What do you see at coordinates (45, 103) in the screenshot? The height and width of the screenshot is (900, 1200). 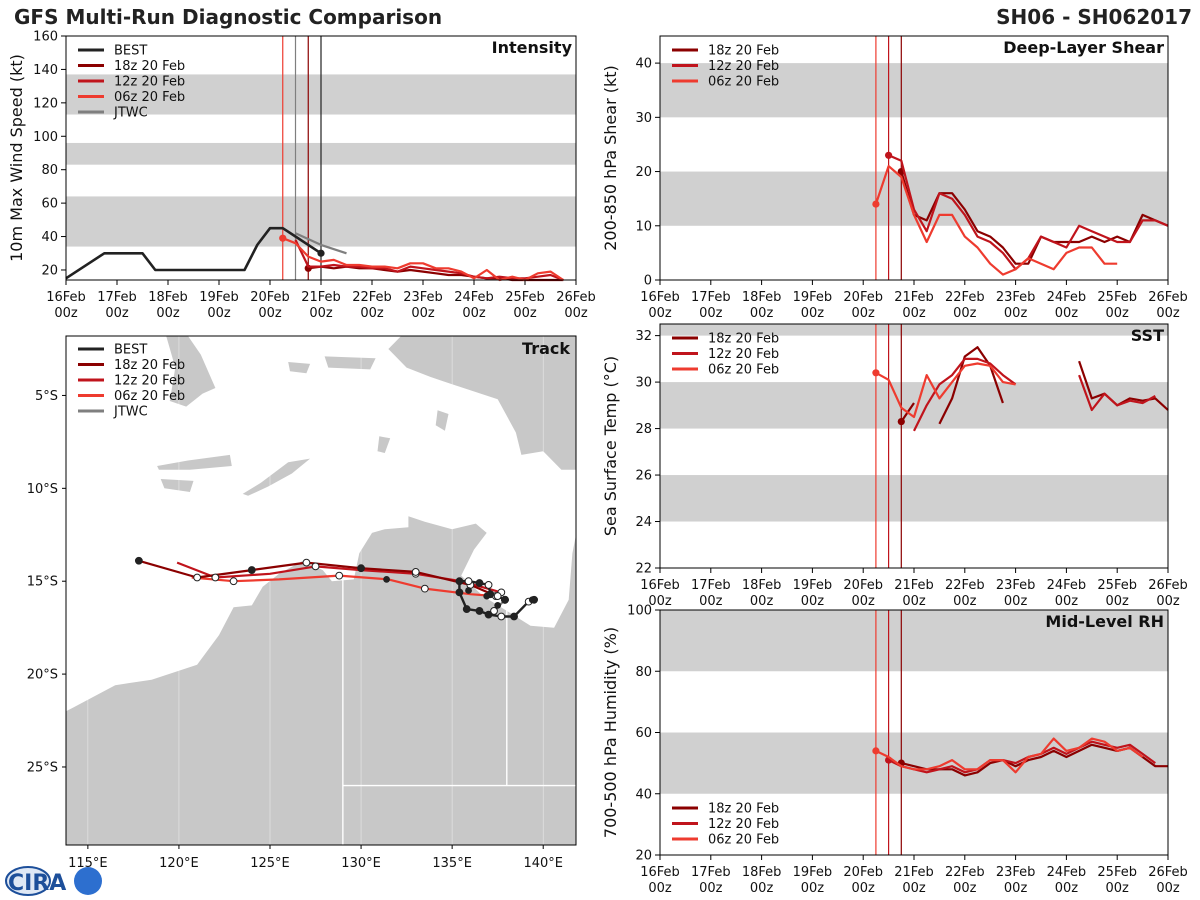 I see `intensity-ytick-label: 120` at bounding box center [45, 103].